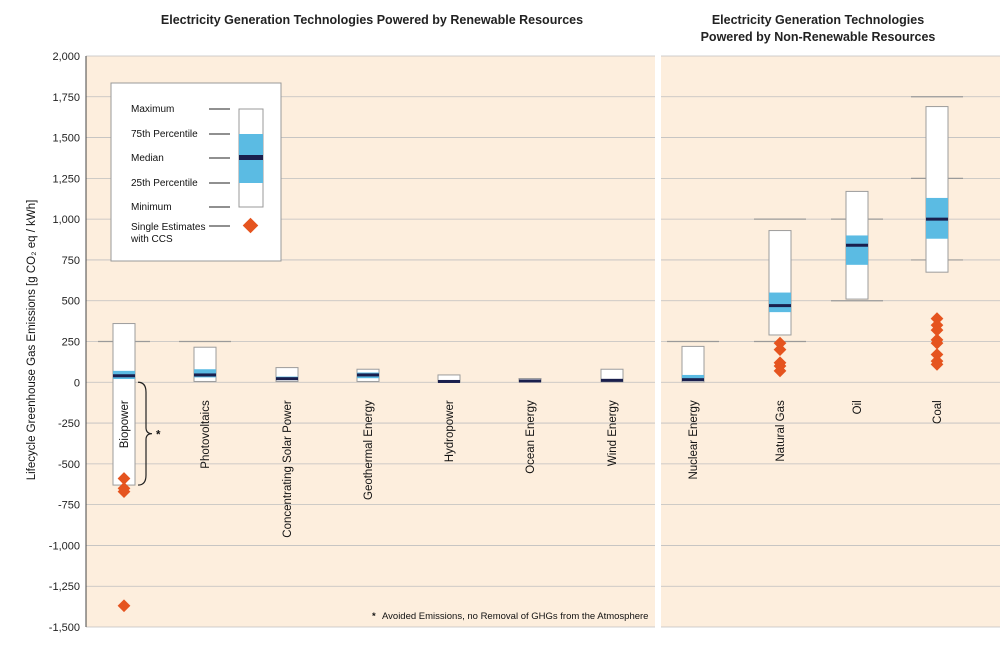 The height and width of the screenshot is (650, 1000). I want to click on panel-title-nonrenewable-line2: Powered by Non-Renewable Resources, so click(818, 37).